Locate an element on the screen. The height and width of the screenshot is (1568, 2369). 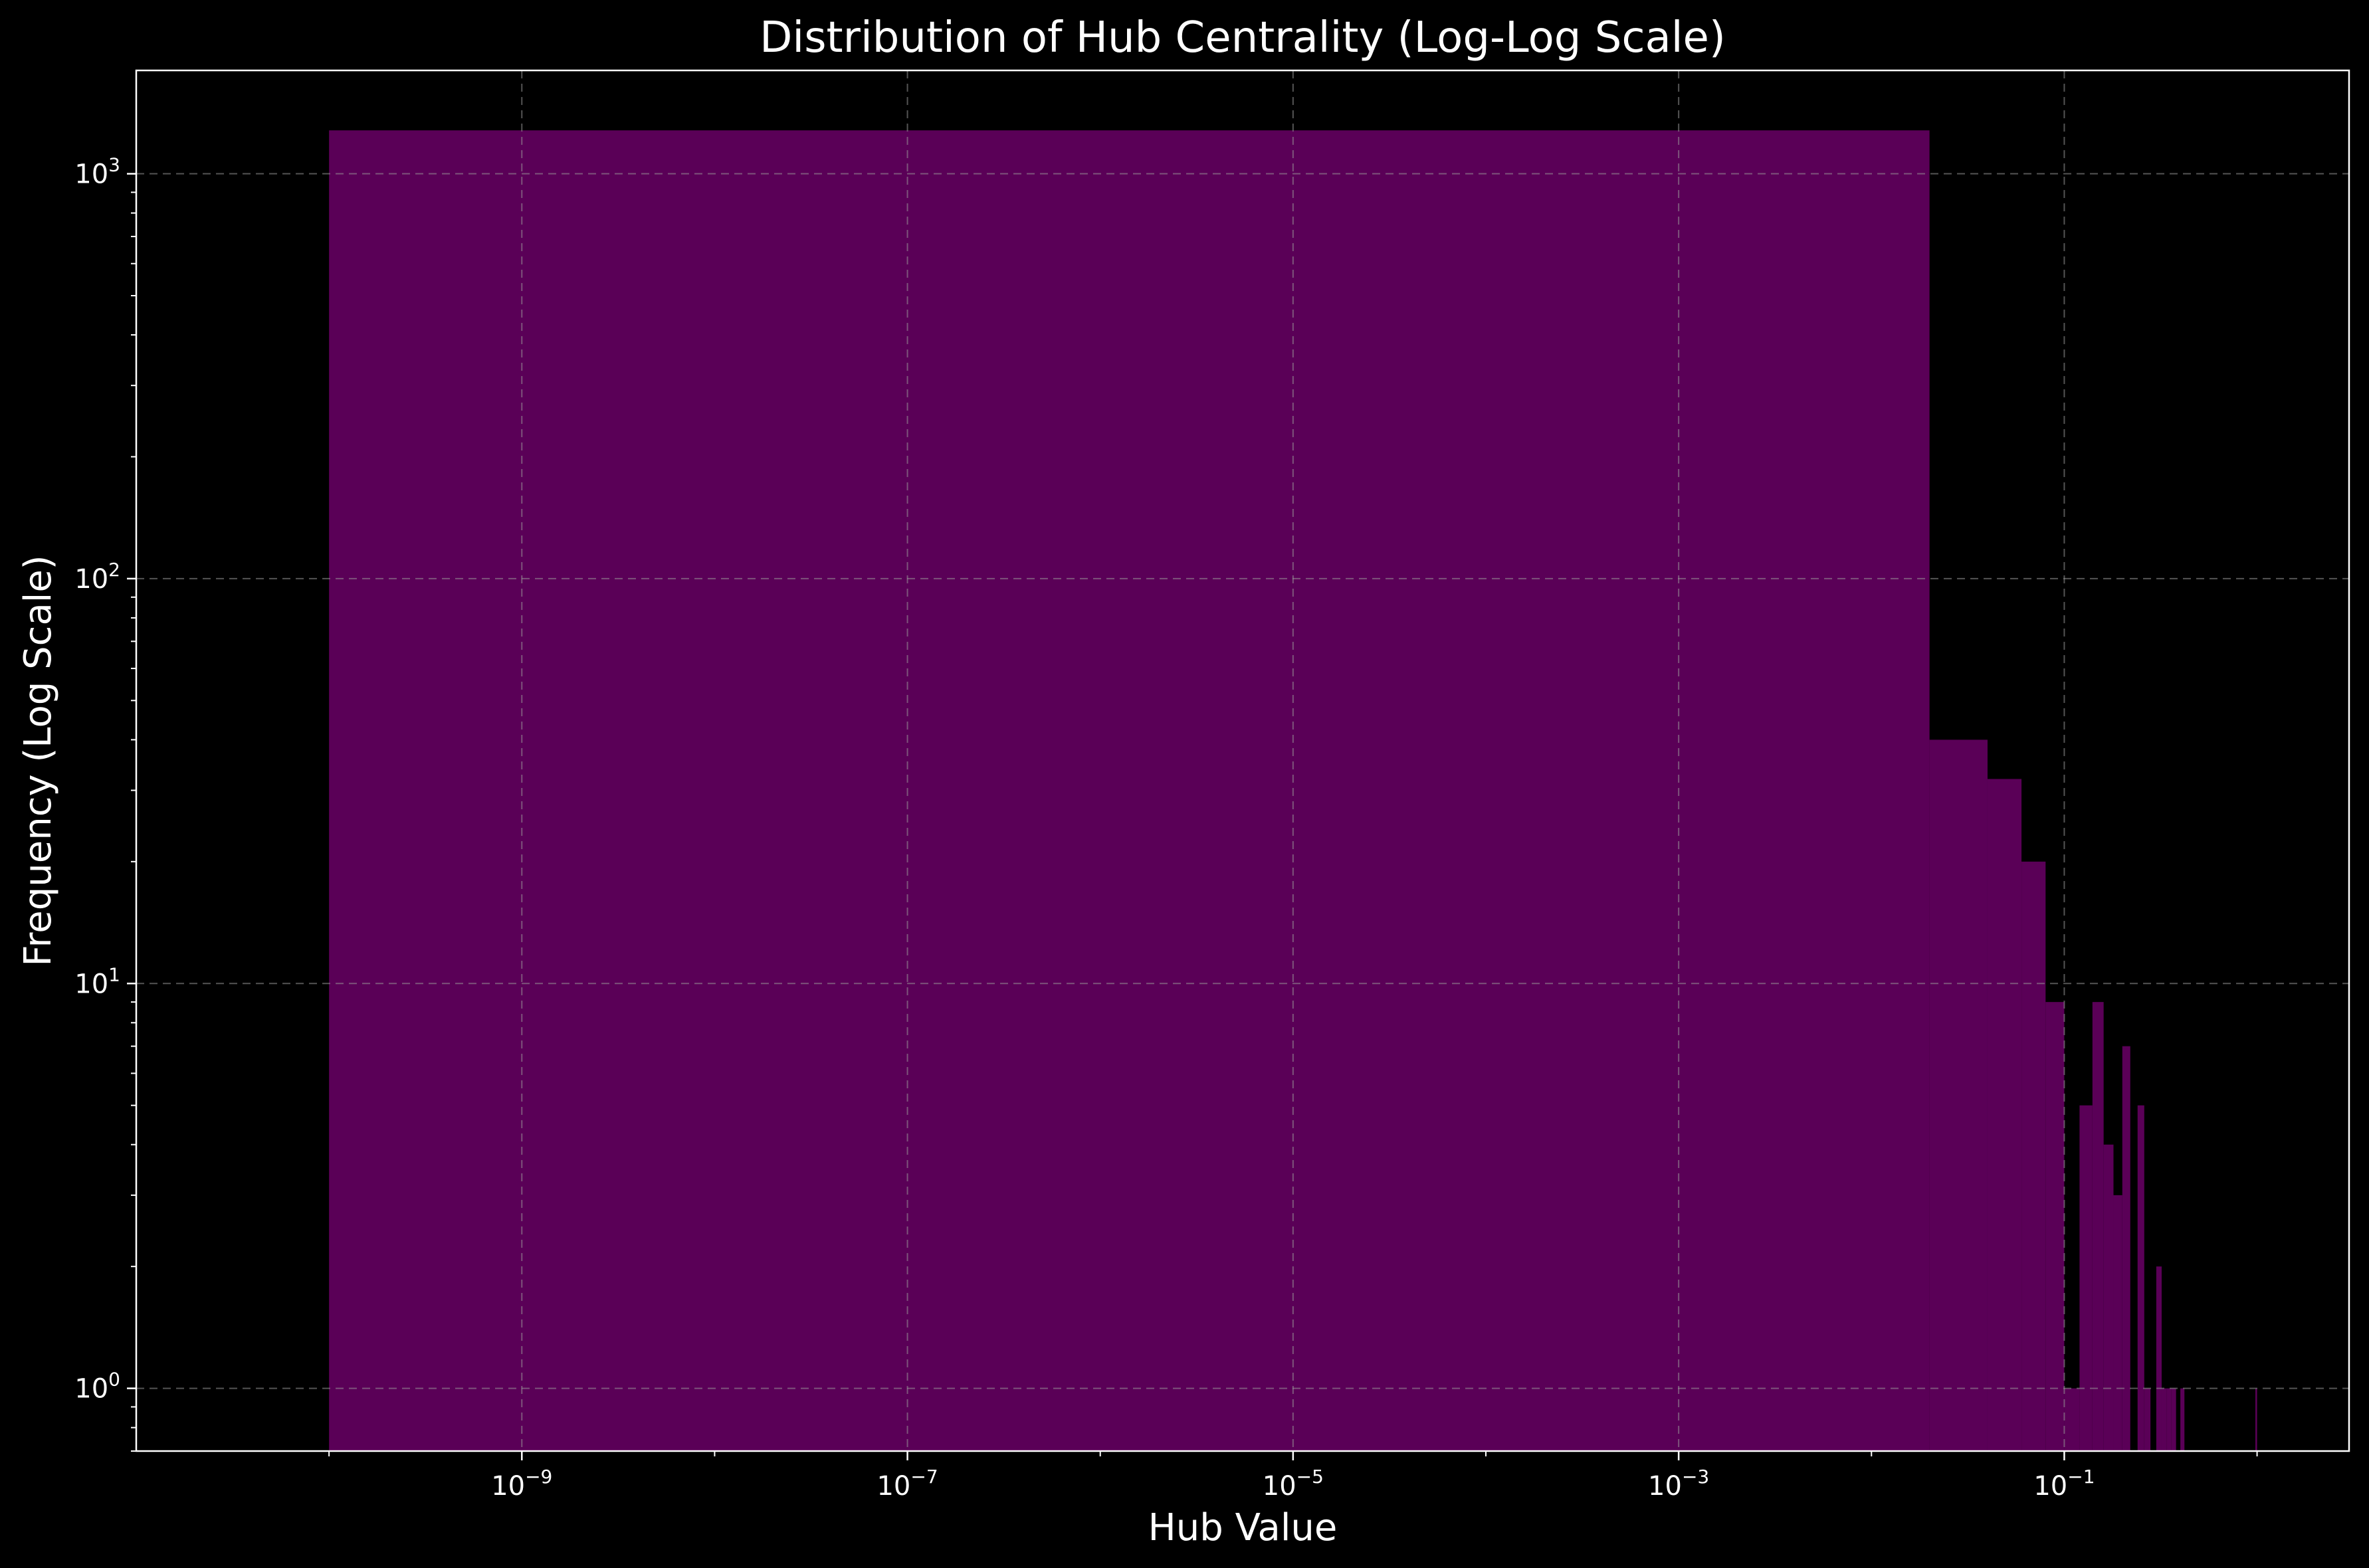
y-tick-label-1: 10¹ is located at coordinates (97, 981).